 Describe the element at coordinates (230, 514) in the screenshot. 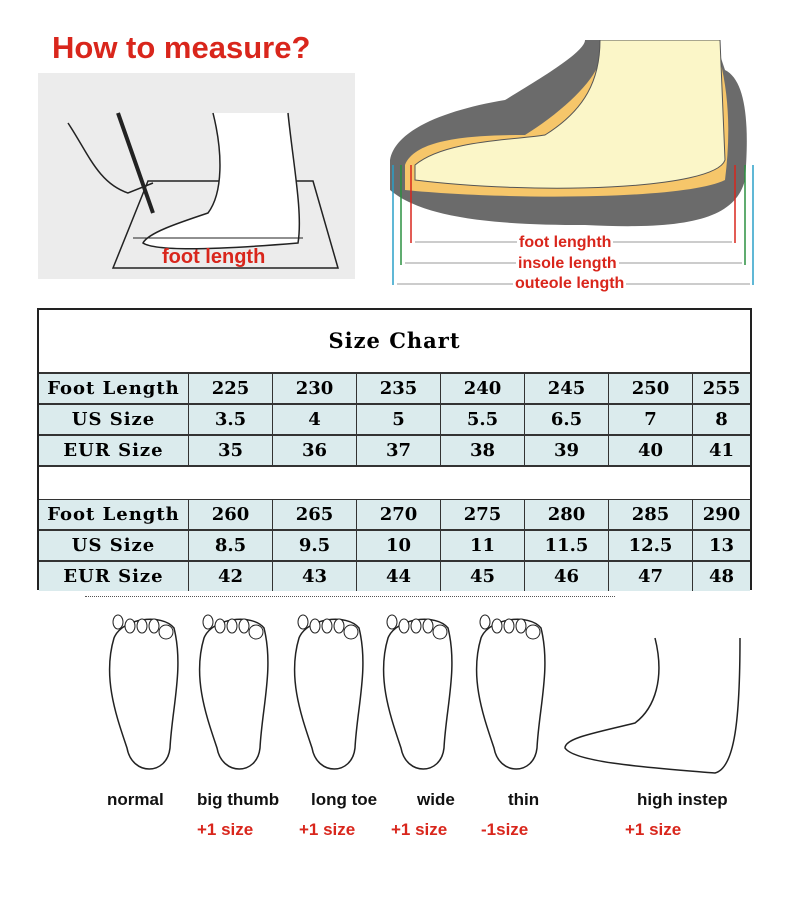

I see `table-cell: 260` at that location.